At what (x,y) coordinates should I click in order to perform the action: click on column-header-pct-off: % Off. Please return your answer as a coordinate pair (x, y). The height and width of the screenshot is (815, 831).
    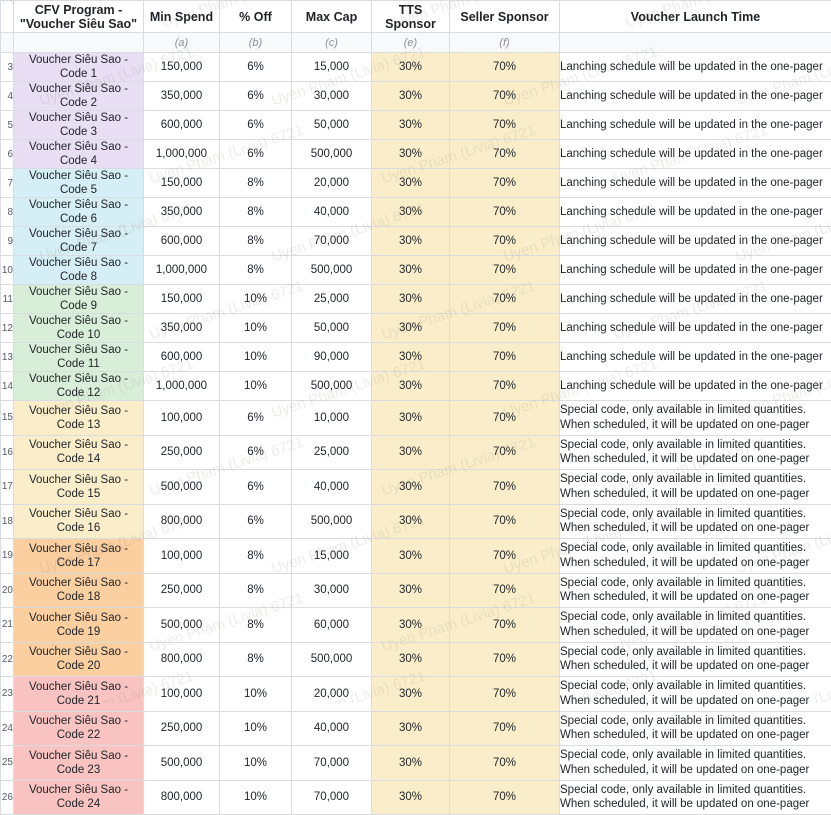
    Looking at the image, I should click on (256, 17).